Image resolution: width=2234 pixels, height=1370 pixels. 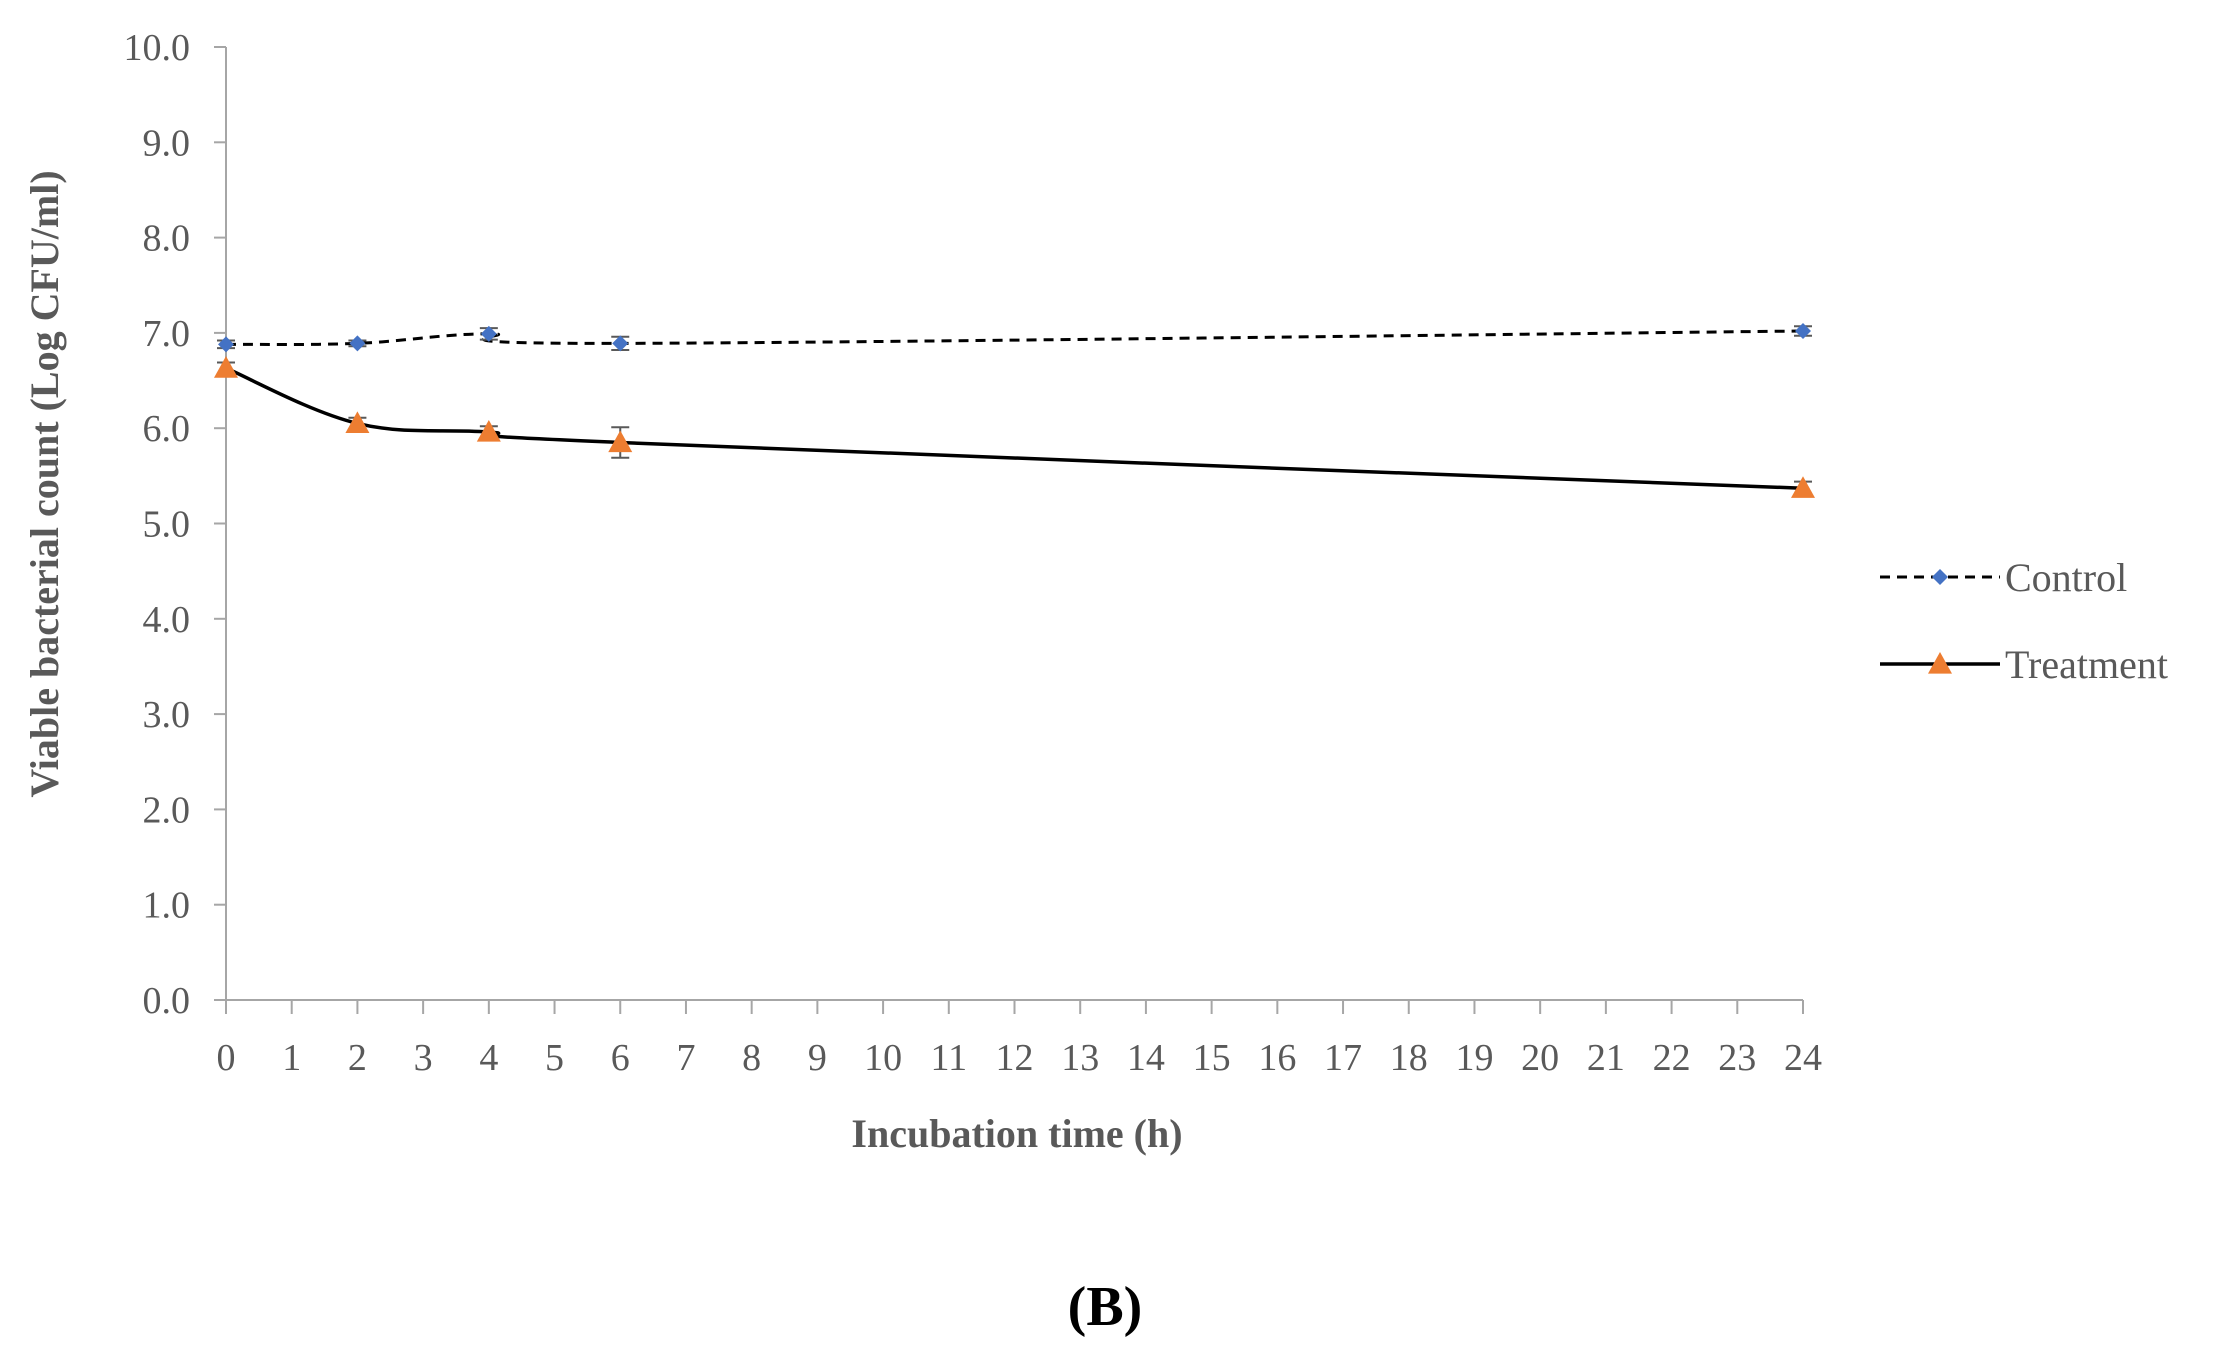 I want to click on x-tick-label: 18, so click(x=1409, y=1058).